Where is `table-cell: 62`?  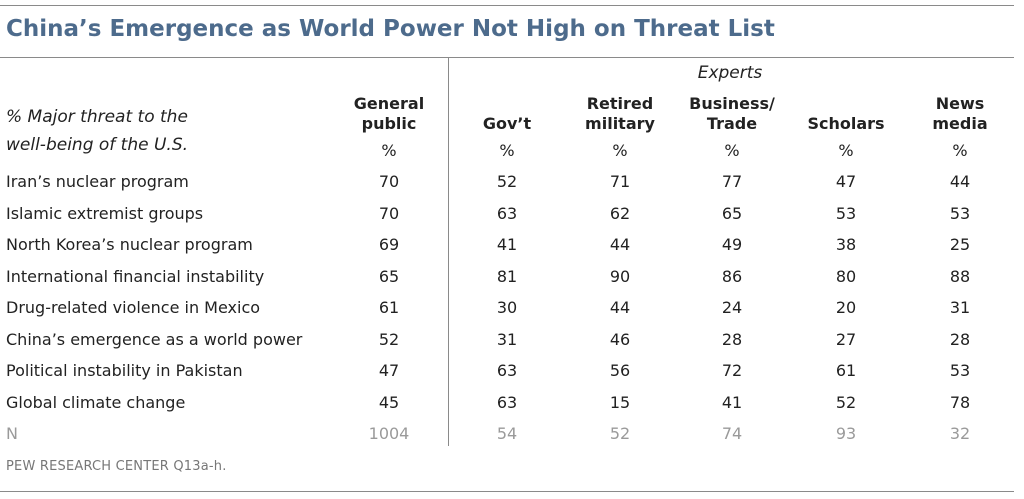 table-cell: 62 is located at coordinates (620, 213).